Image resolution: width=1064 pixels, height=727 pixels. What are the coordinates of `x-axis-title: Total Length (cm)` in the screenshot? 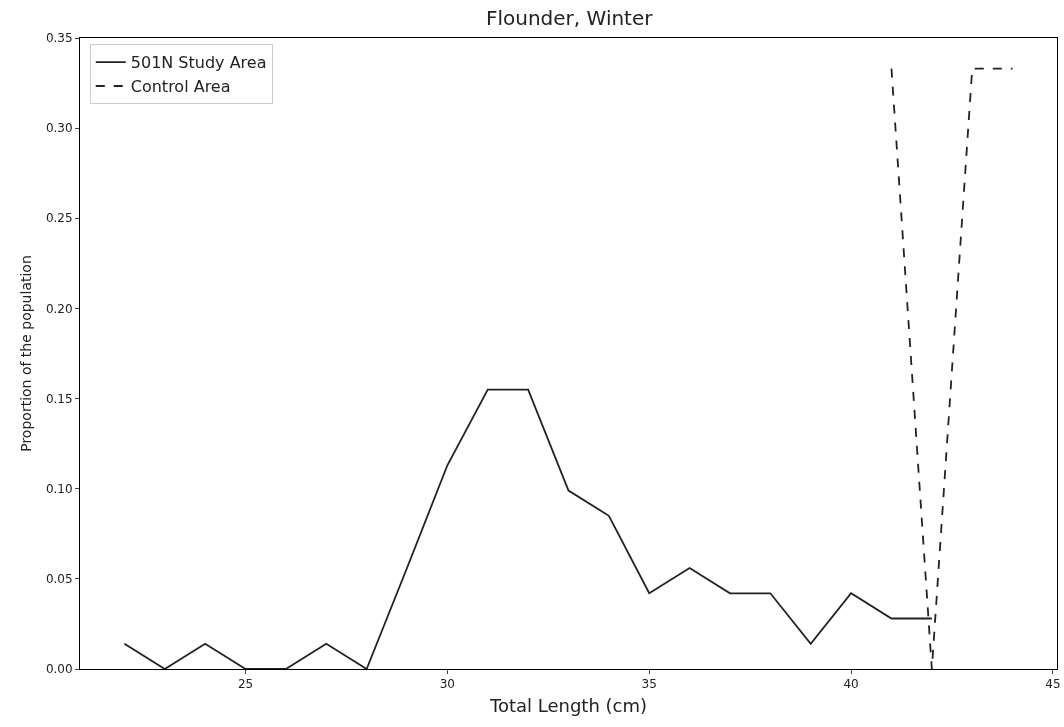 It's located at (568, 705).